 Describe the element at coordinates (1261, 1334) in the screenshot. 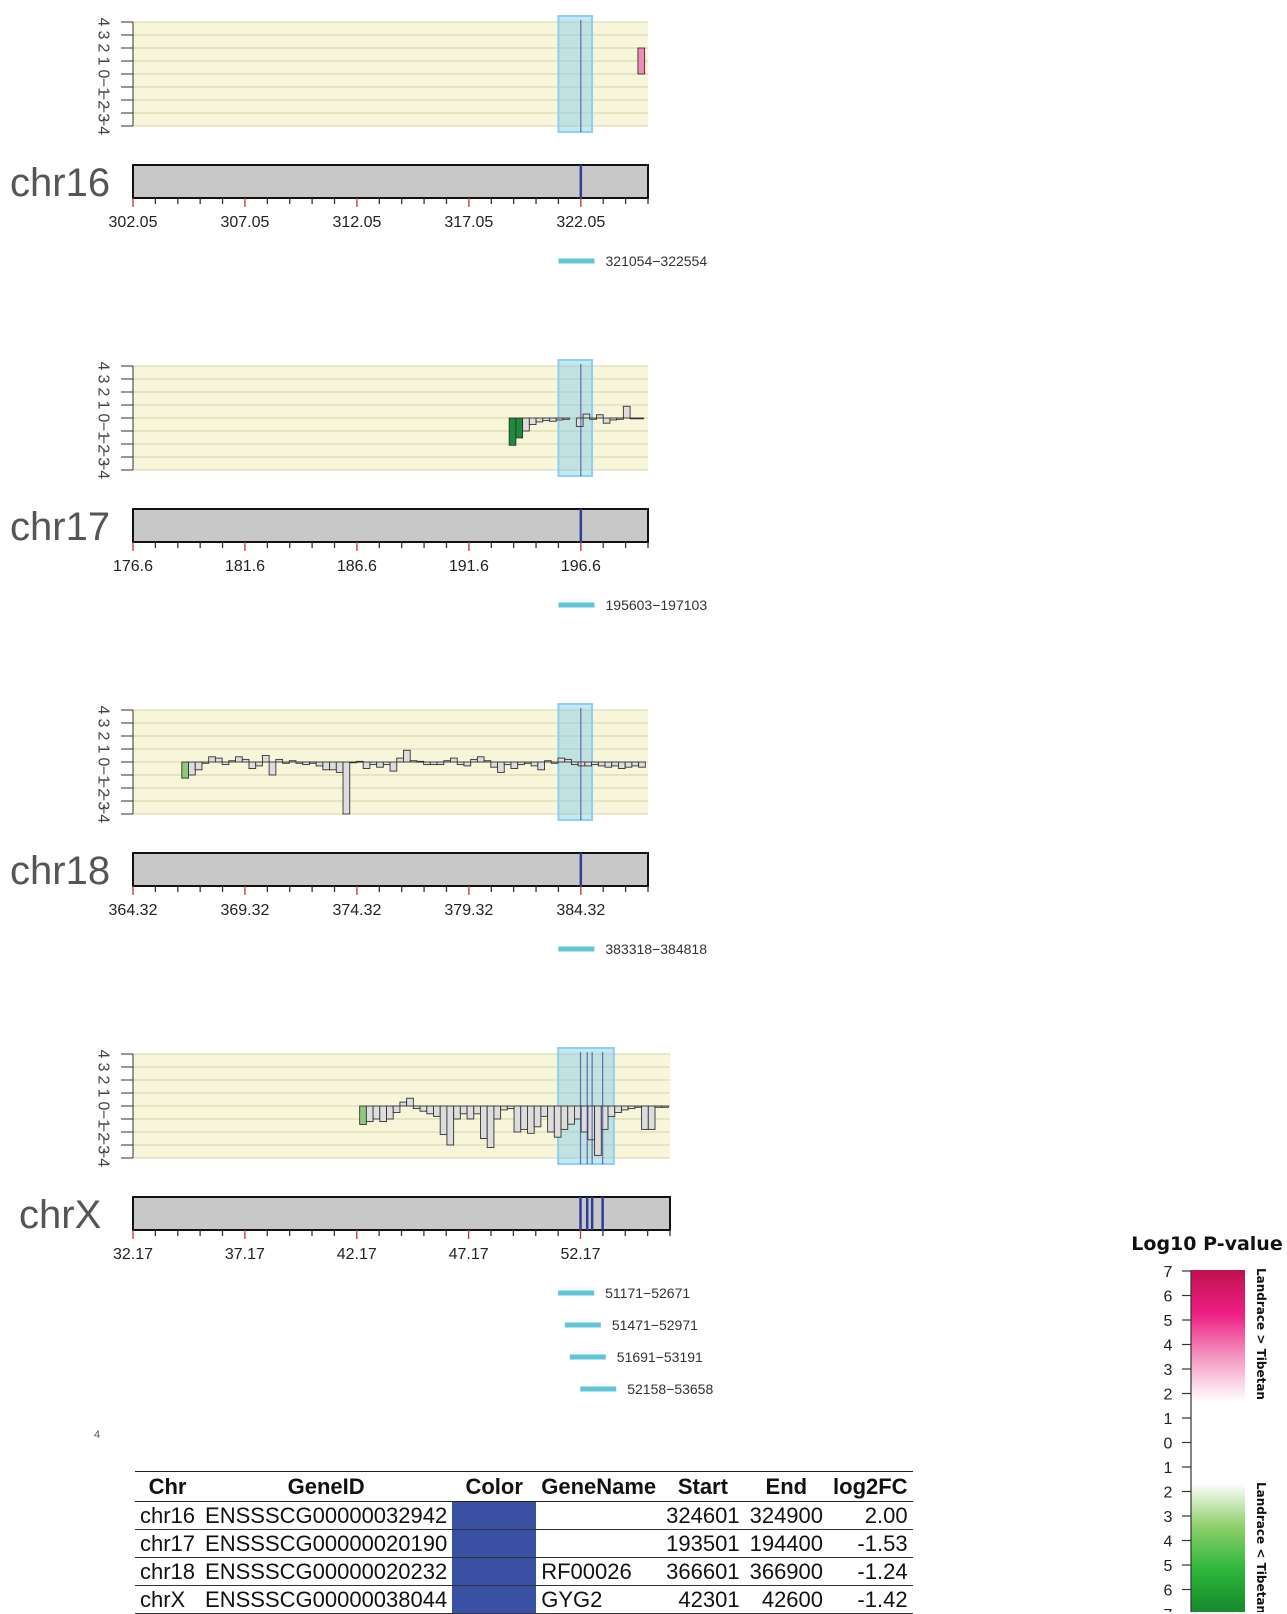

I see `legend-upper-label: Landrace > Tibetan` at that location.